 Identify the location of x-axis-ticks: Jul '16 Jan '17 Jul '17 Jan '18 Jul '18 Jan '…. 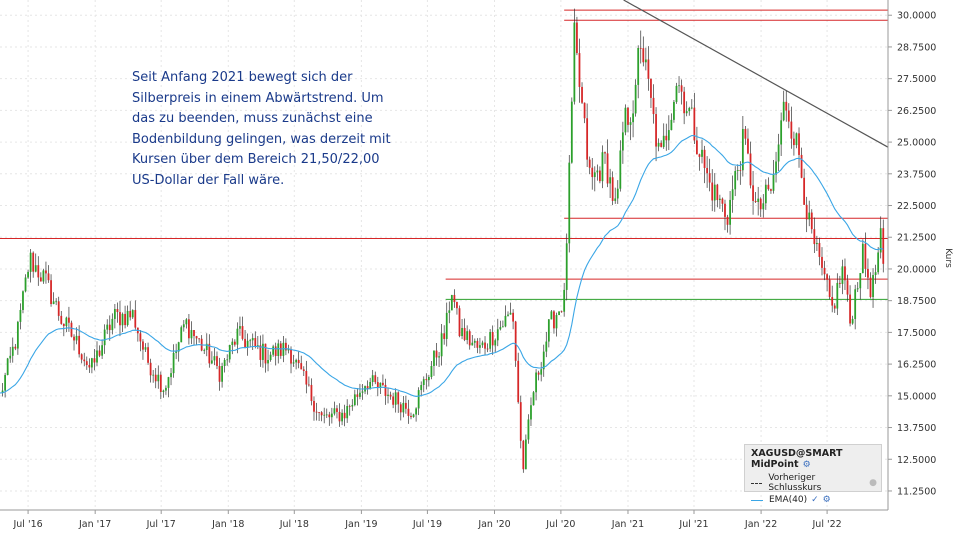
(427, 520).